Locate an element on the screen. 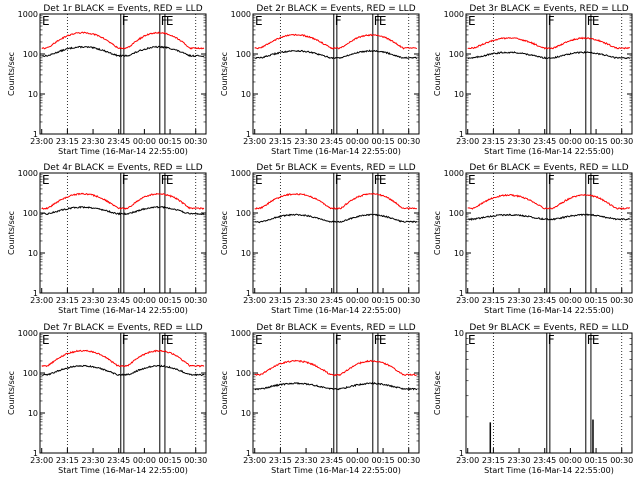  chart-title: Det 1r BLACK = Events, RED = LLD is located at coordinates (122, 9).